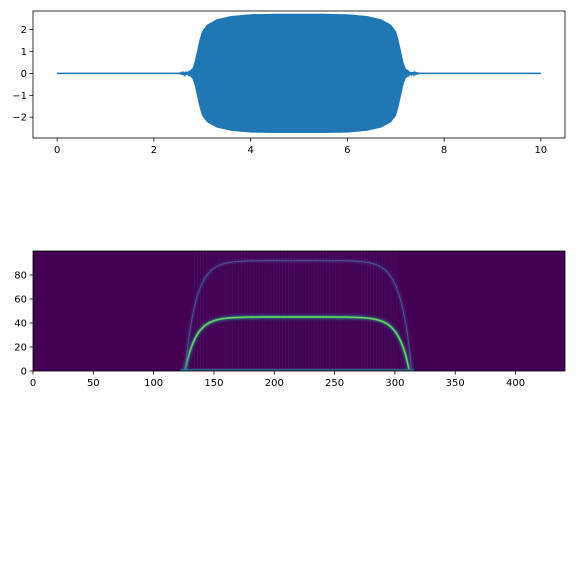  What do you see at coordinates (20, 348) in the screenshot?
I see `y-tick-label: 20` at bounding box center [20, 348].